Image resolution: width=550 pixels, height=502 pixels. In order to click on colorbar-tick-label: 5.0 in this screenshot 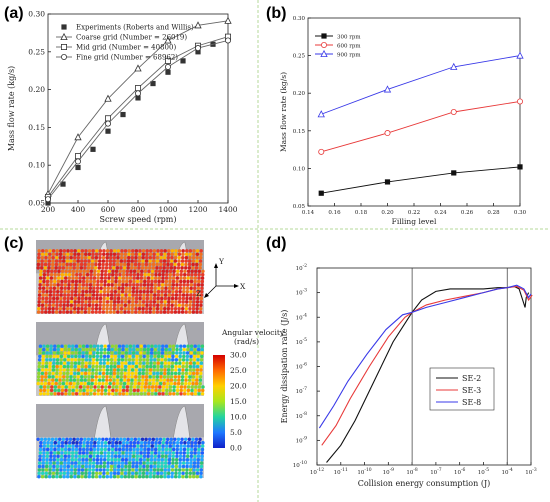, I will do `click(236, 432)`.